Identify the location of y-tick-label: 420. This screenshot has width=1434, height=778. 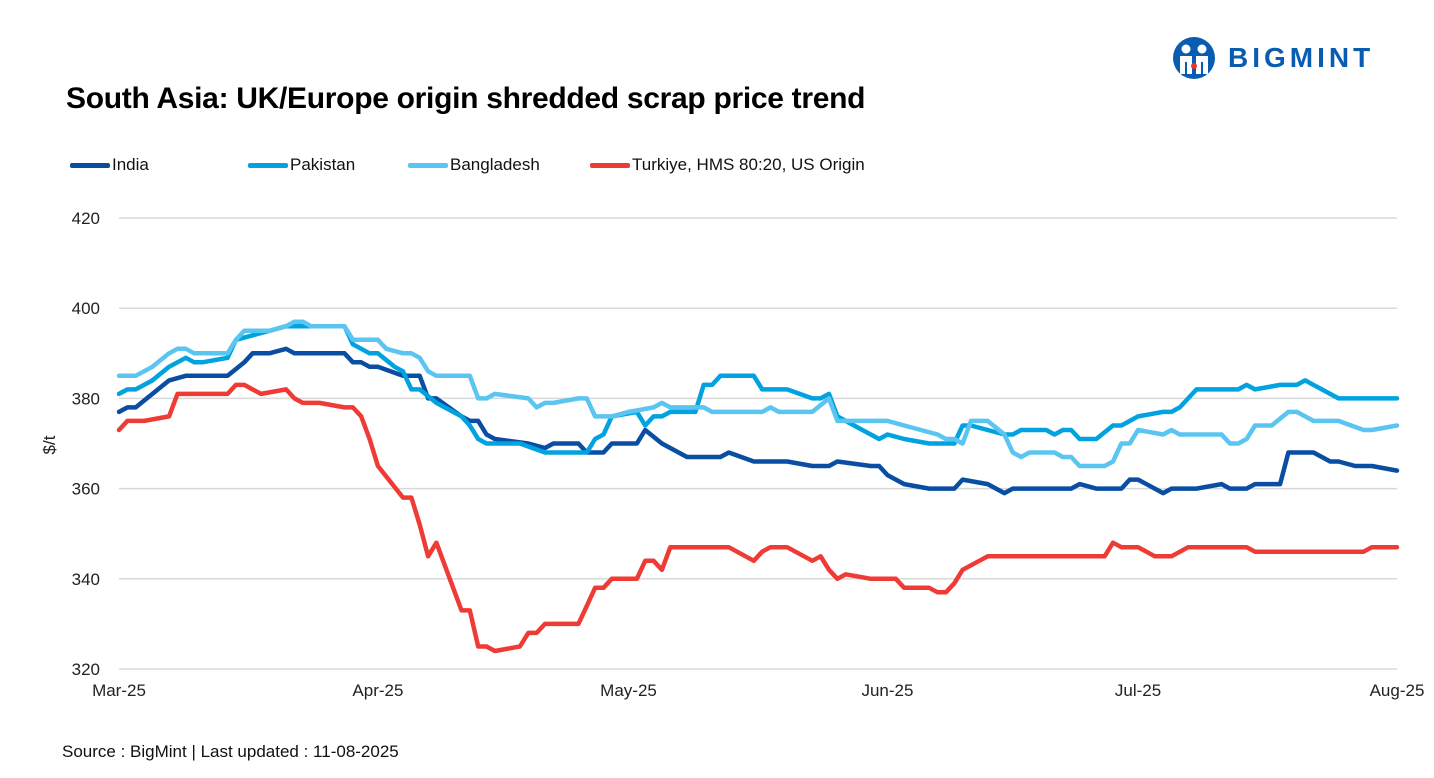
(86, 218).